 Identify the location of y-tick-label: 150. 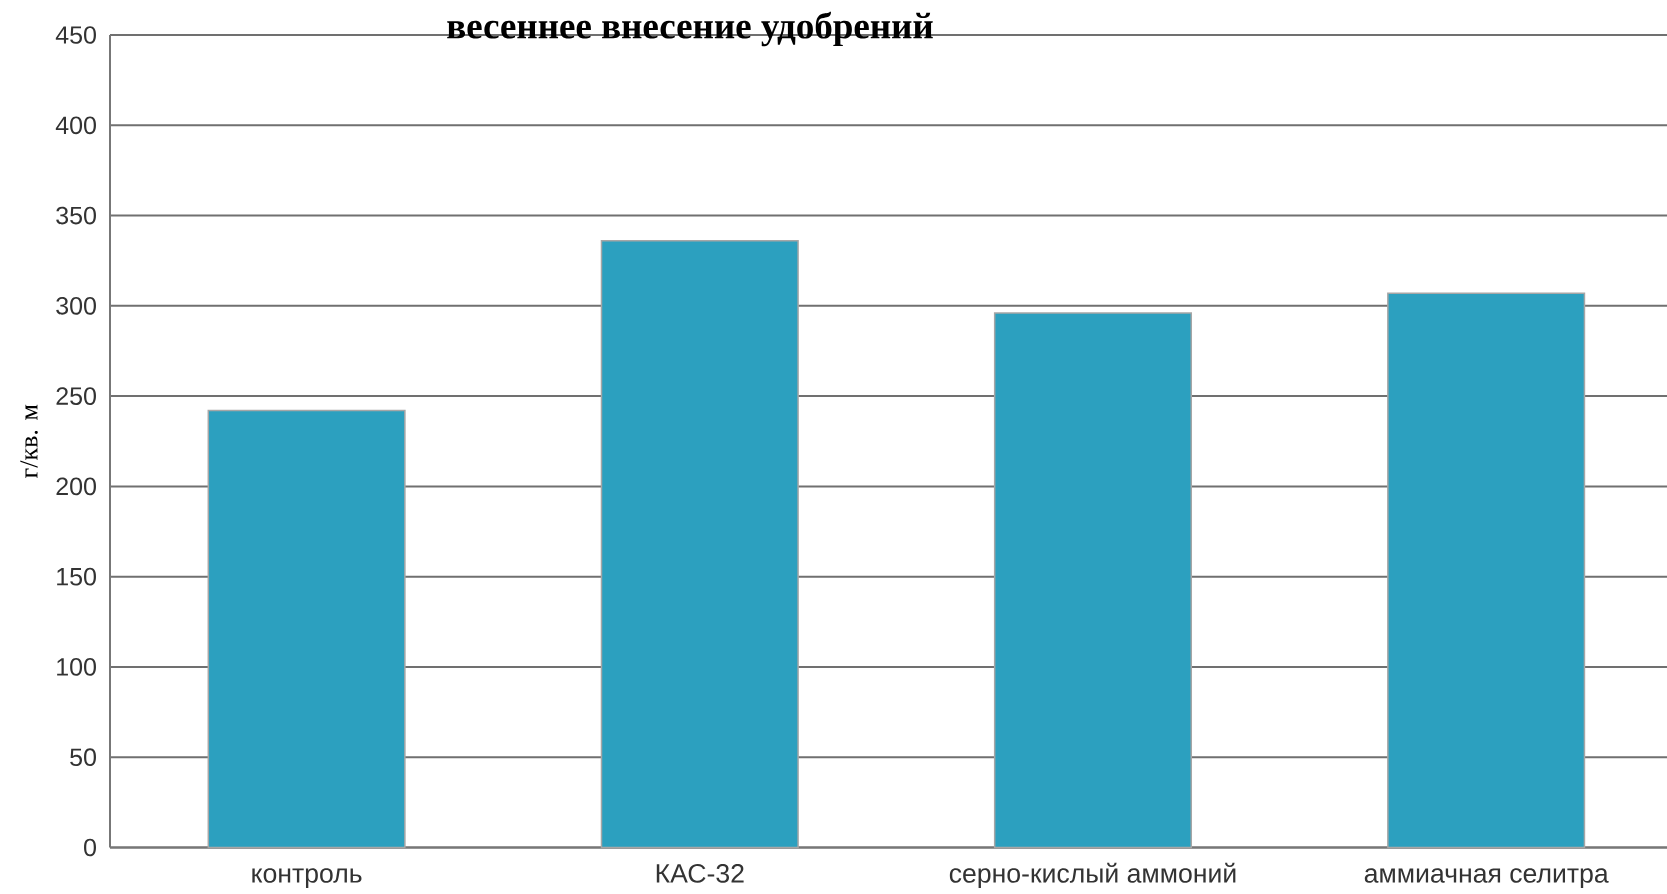
(76, 576).